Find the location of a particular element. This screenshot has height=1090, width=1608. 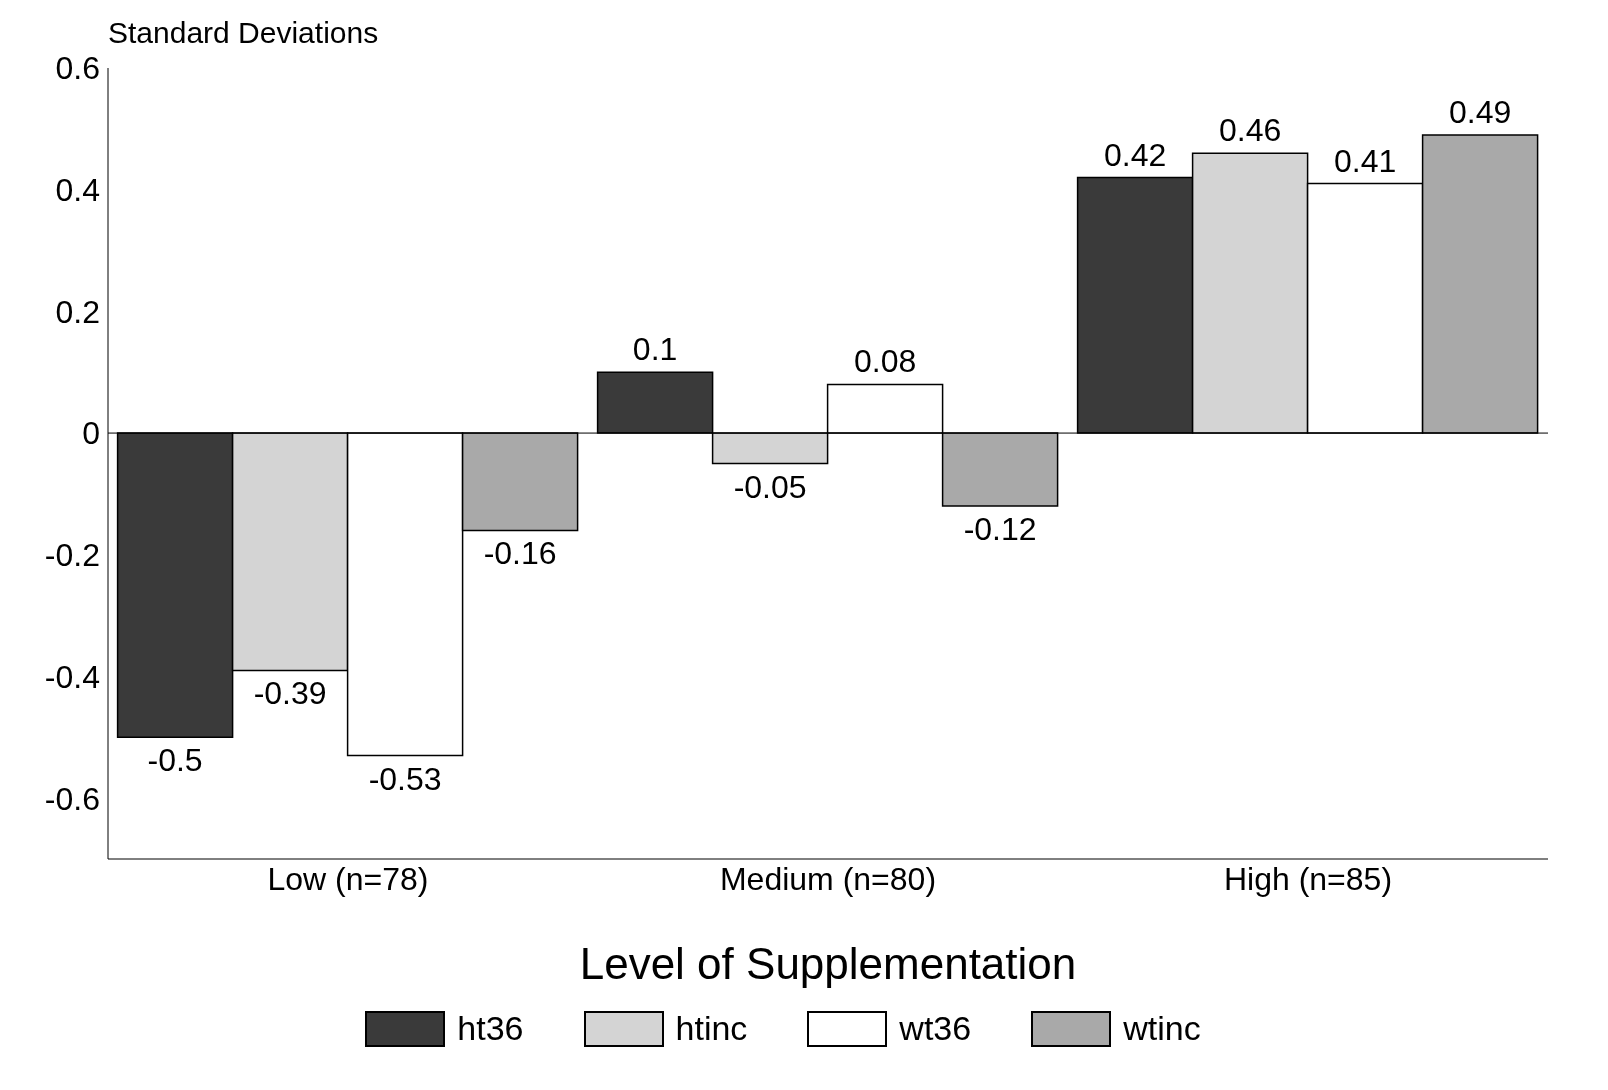

x-tick-label: High (n=85) is located at coordinates (1308, 878).